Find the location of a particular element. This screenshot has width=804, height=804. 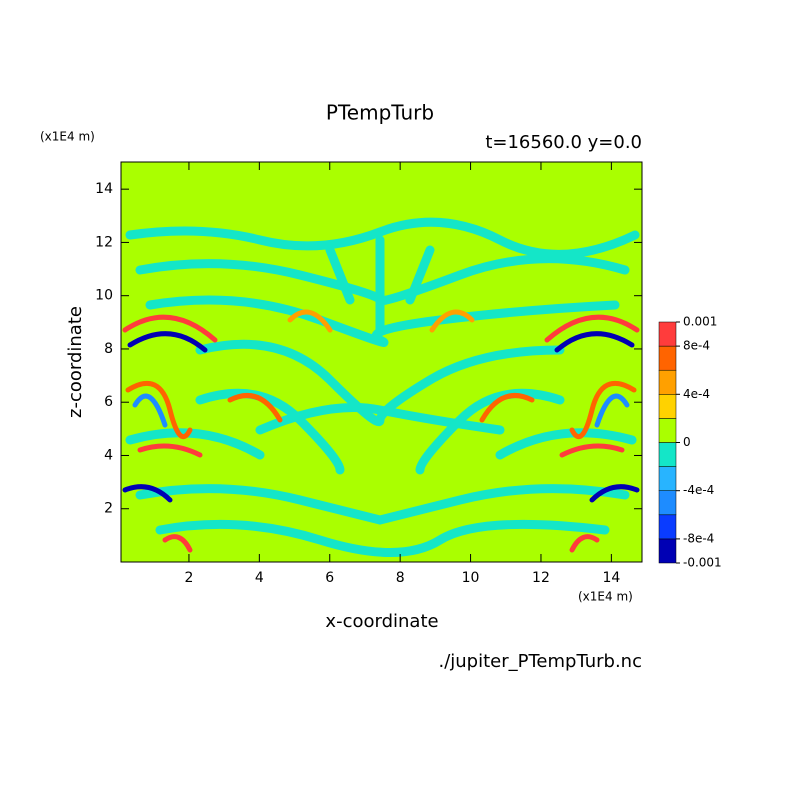

y-tick-label: 2 is located at coordinates (108, 509).